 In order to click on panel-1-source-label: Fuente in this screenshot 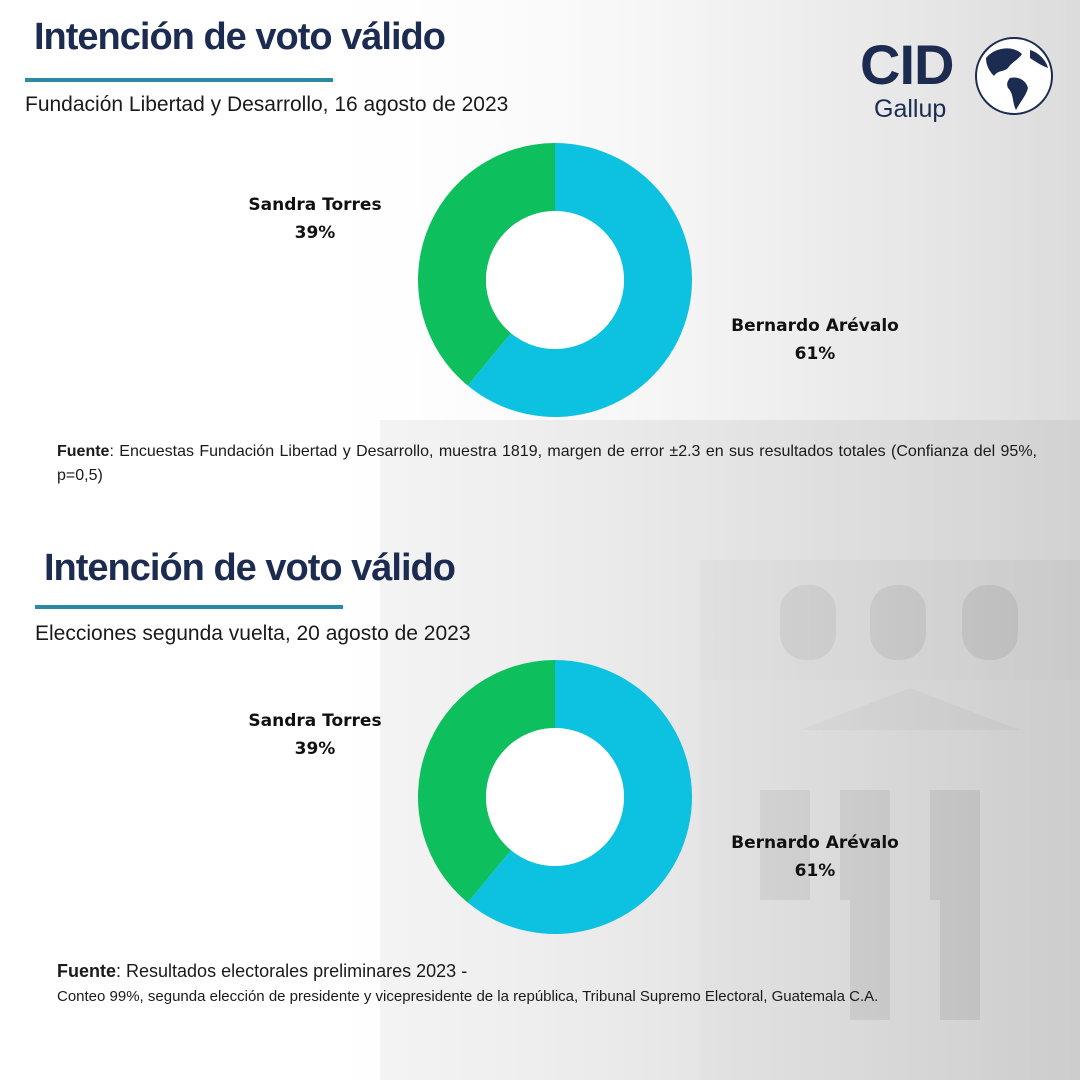, I will do `click(83, 451)`.